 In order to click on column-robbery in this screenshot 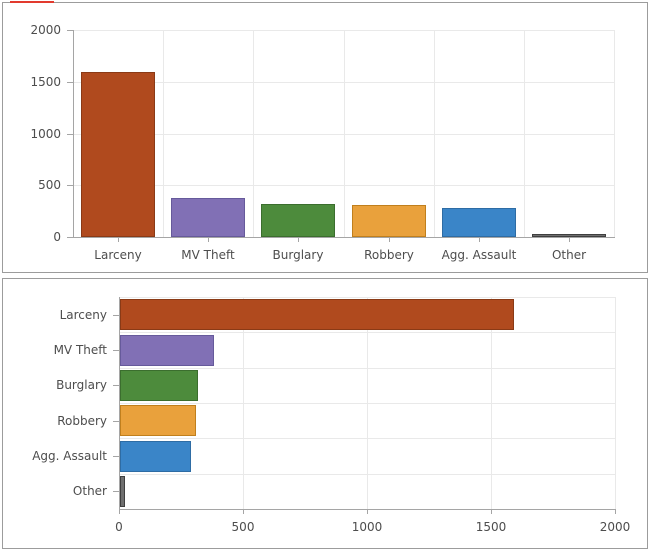, I will do `click(389, 221)`.